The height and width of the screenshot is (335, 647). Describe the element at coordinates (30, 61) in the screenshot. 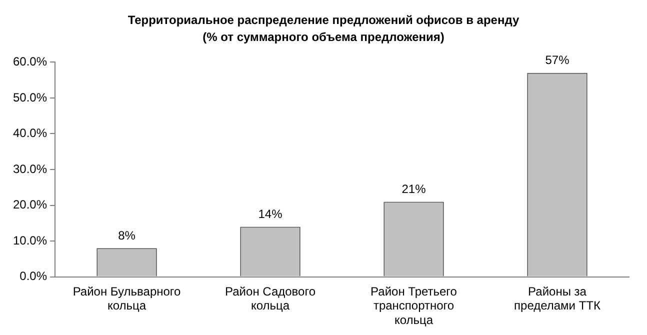

I see `y-tick-label: 60.0%` at that location.